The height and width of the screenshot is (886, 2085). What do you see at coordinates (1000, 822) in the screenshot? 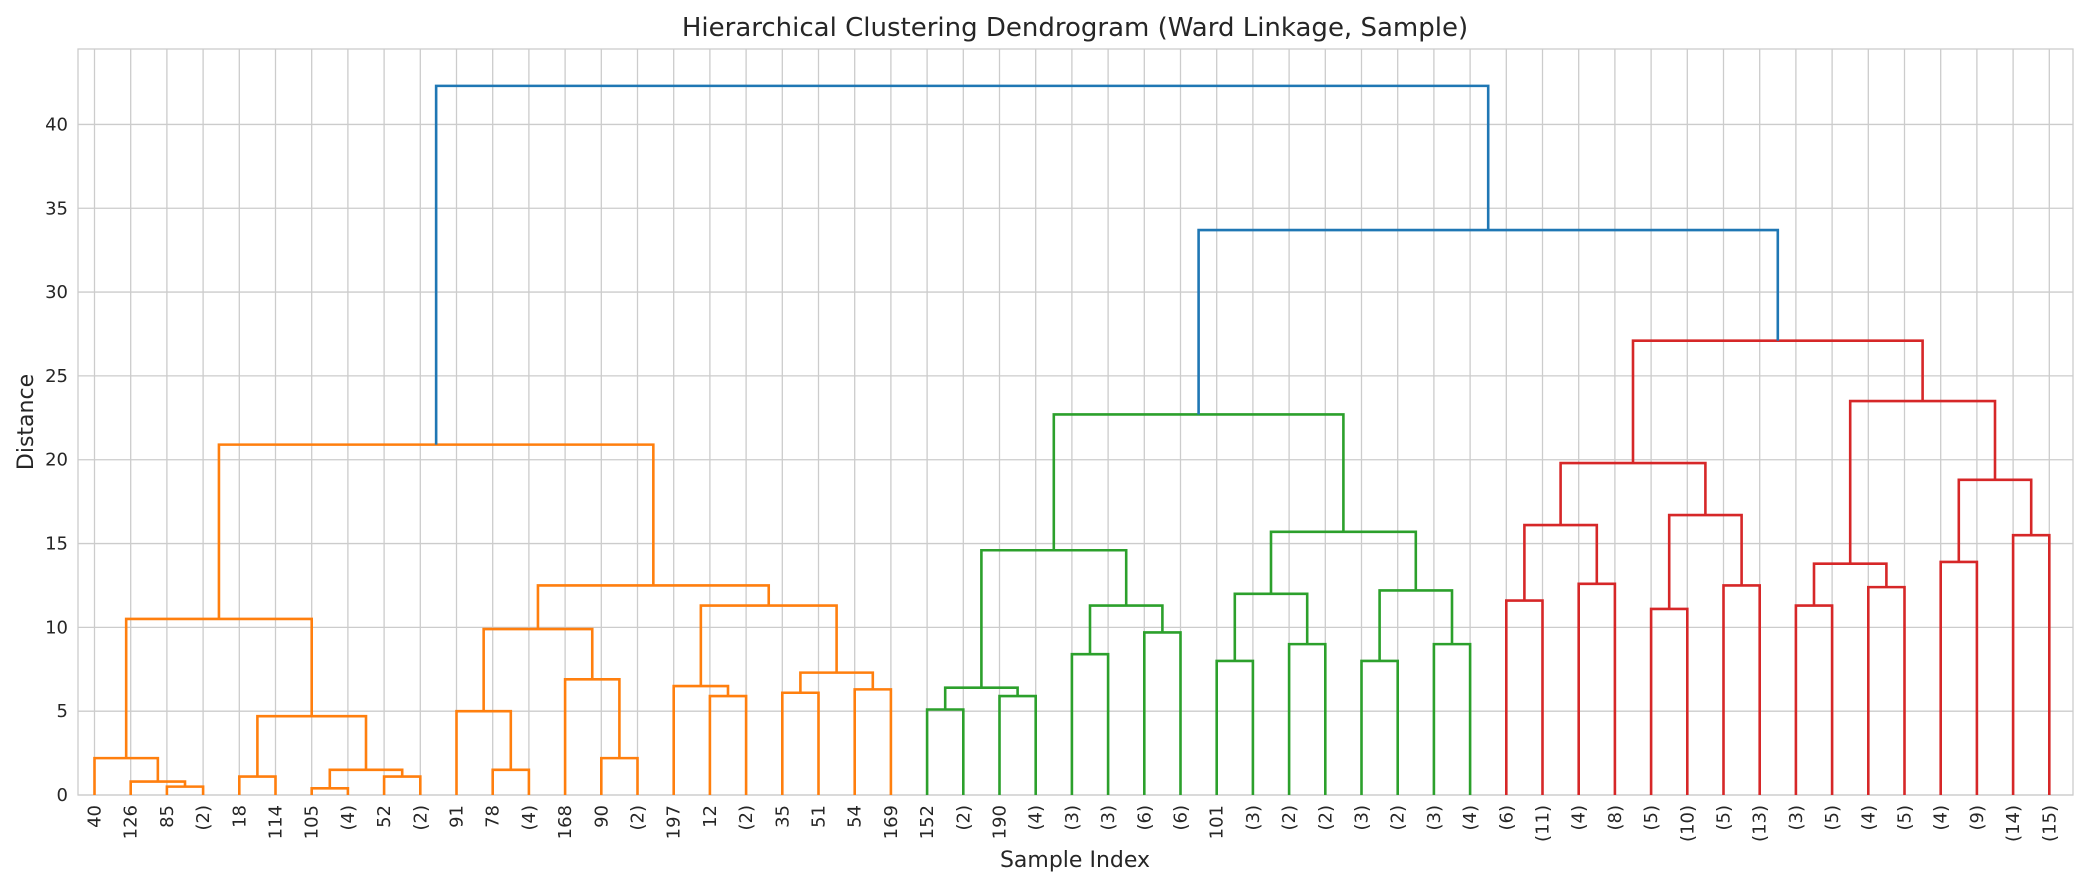
I see `x-tick-label: 190` at bounding box center [1000, 822].